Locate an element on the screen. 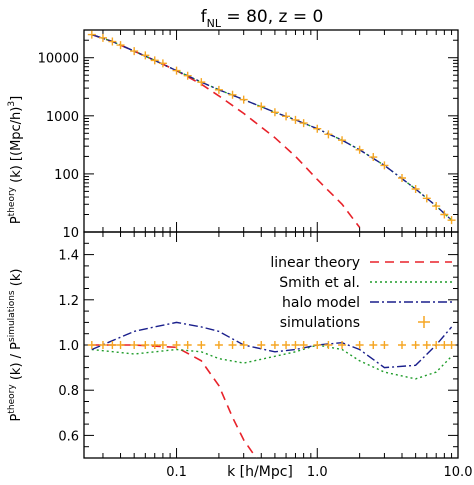  legend-label: halo model is located at coordinates (321, 303).